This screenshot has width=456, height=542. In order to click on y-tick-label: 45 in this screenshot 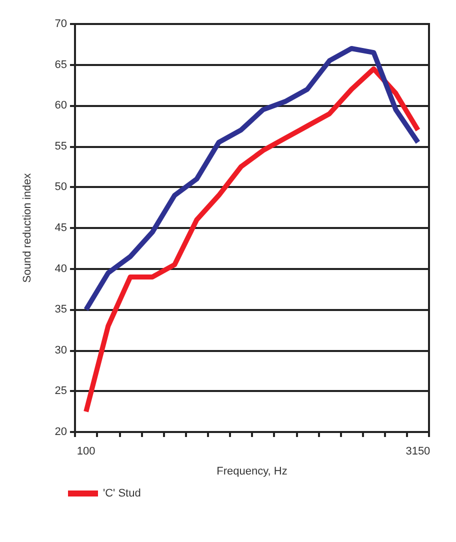, I will do `click(60, 228)`.